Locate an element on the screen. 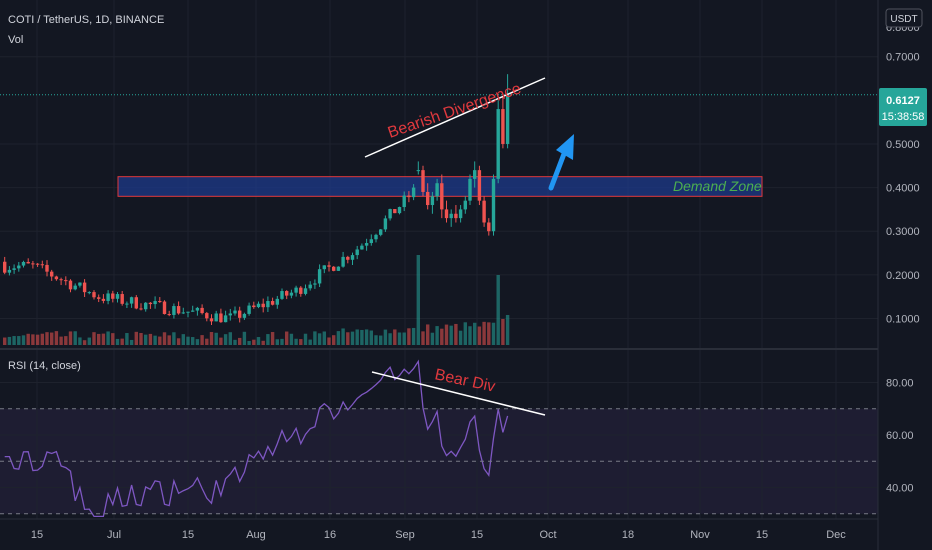 This screenshot has height=550, width=932. currency-label: USDT is located at coordinates (903, 19).